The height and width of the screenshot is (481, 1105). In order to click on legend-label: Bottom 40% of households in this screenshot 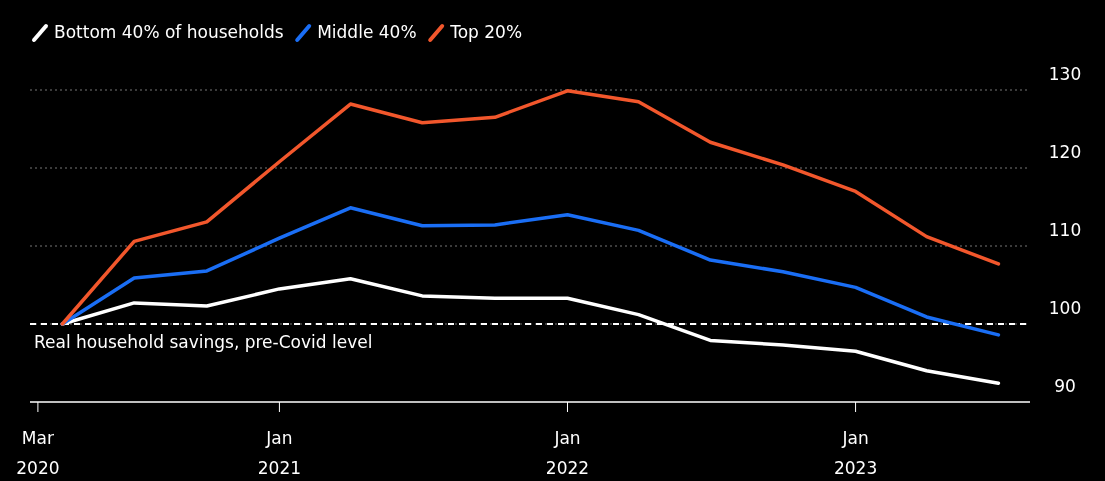, I will do `click(169, 32)`.